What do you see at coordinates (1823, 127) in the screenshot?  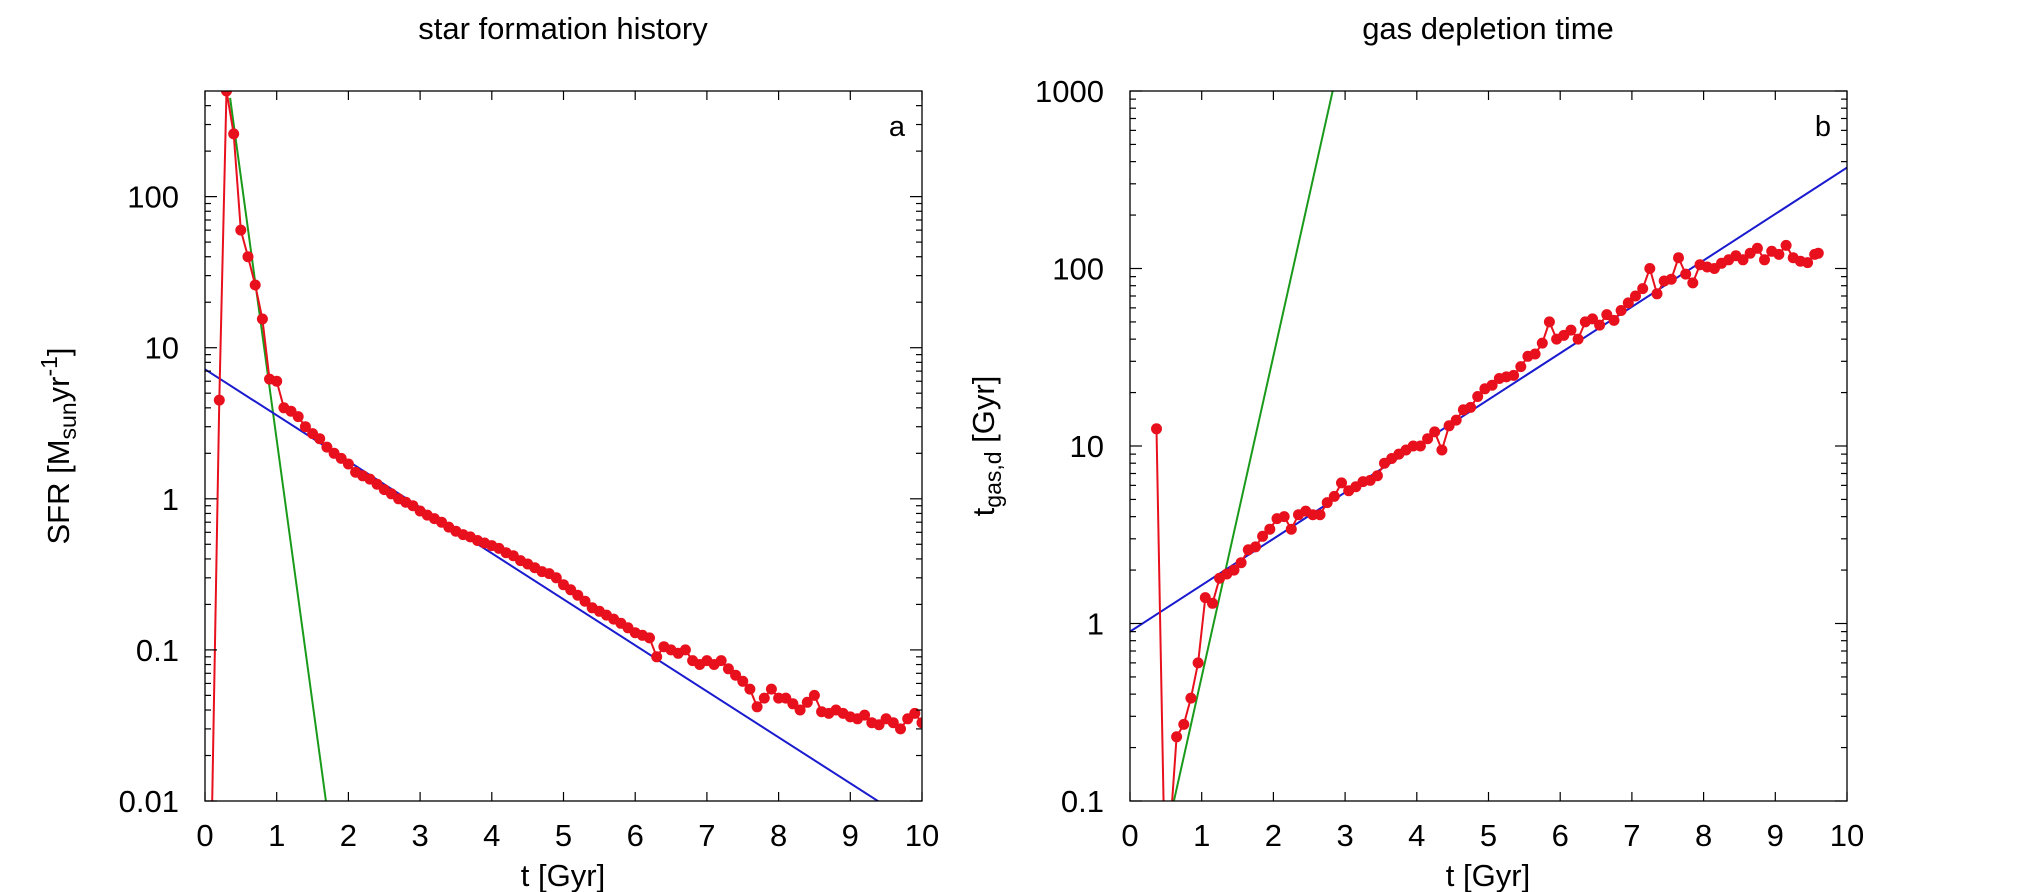 I see `panel-label: b` at bounding box center [1823, 127].